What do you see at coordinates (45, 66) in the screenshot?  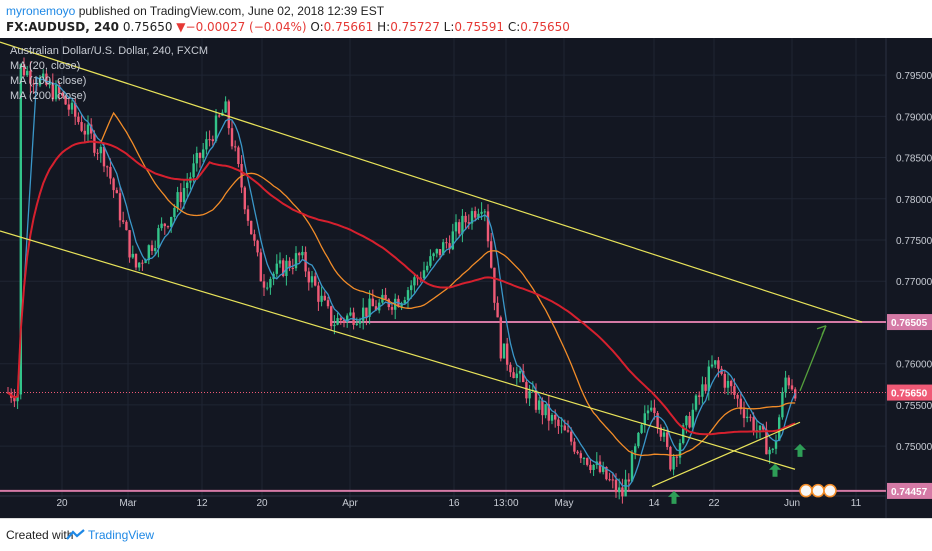 I see `legend-ma20: MA (20, close)` at bounding box center [45, 66].